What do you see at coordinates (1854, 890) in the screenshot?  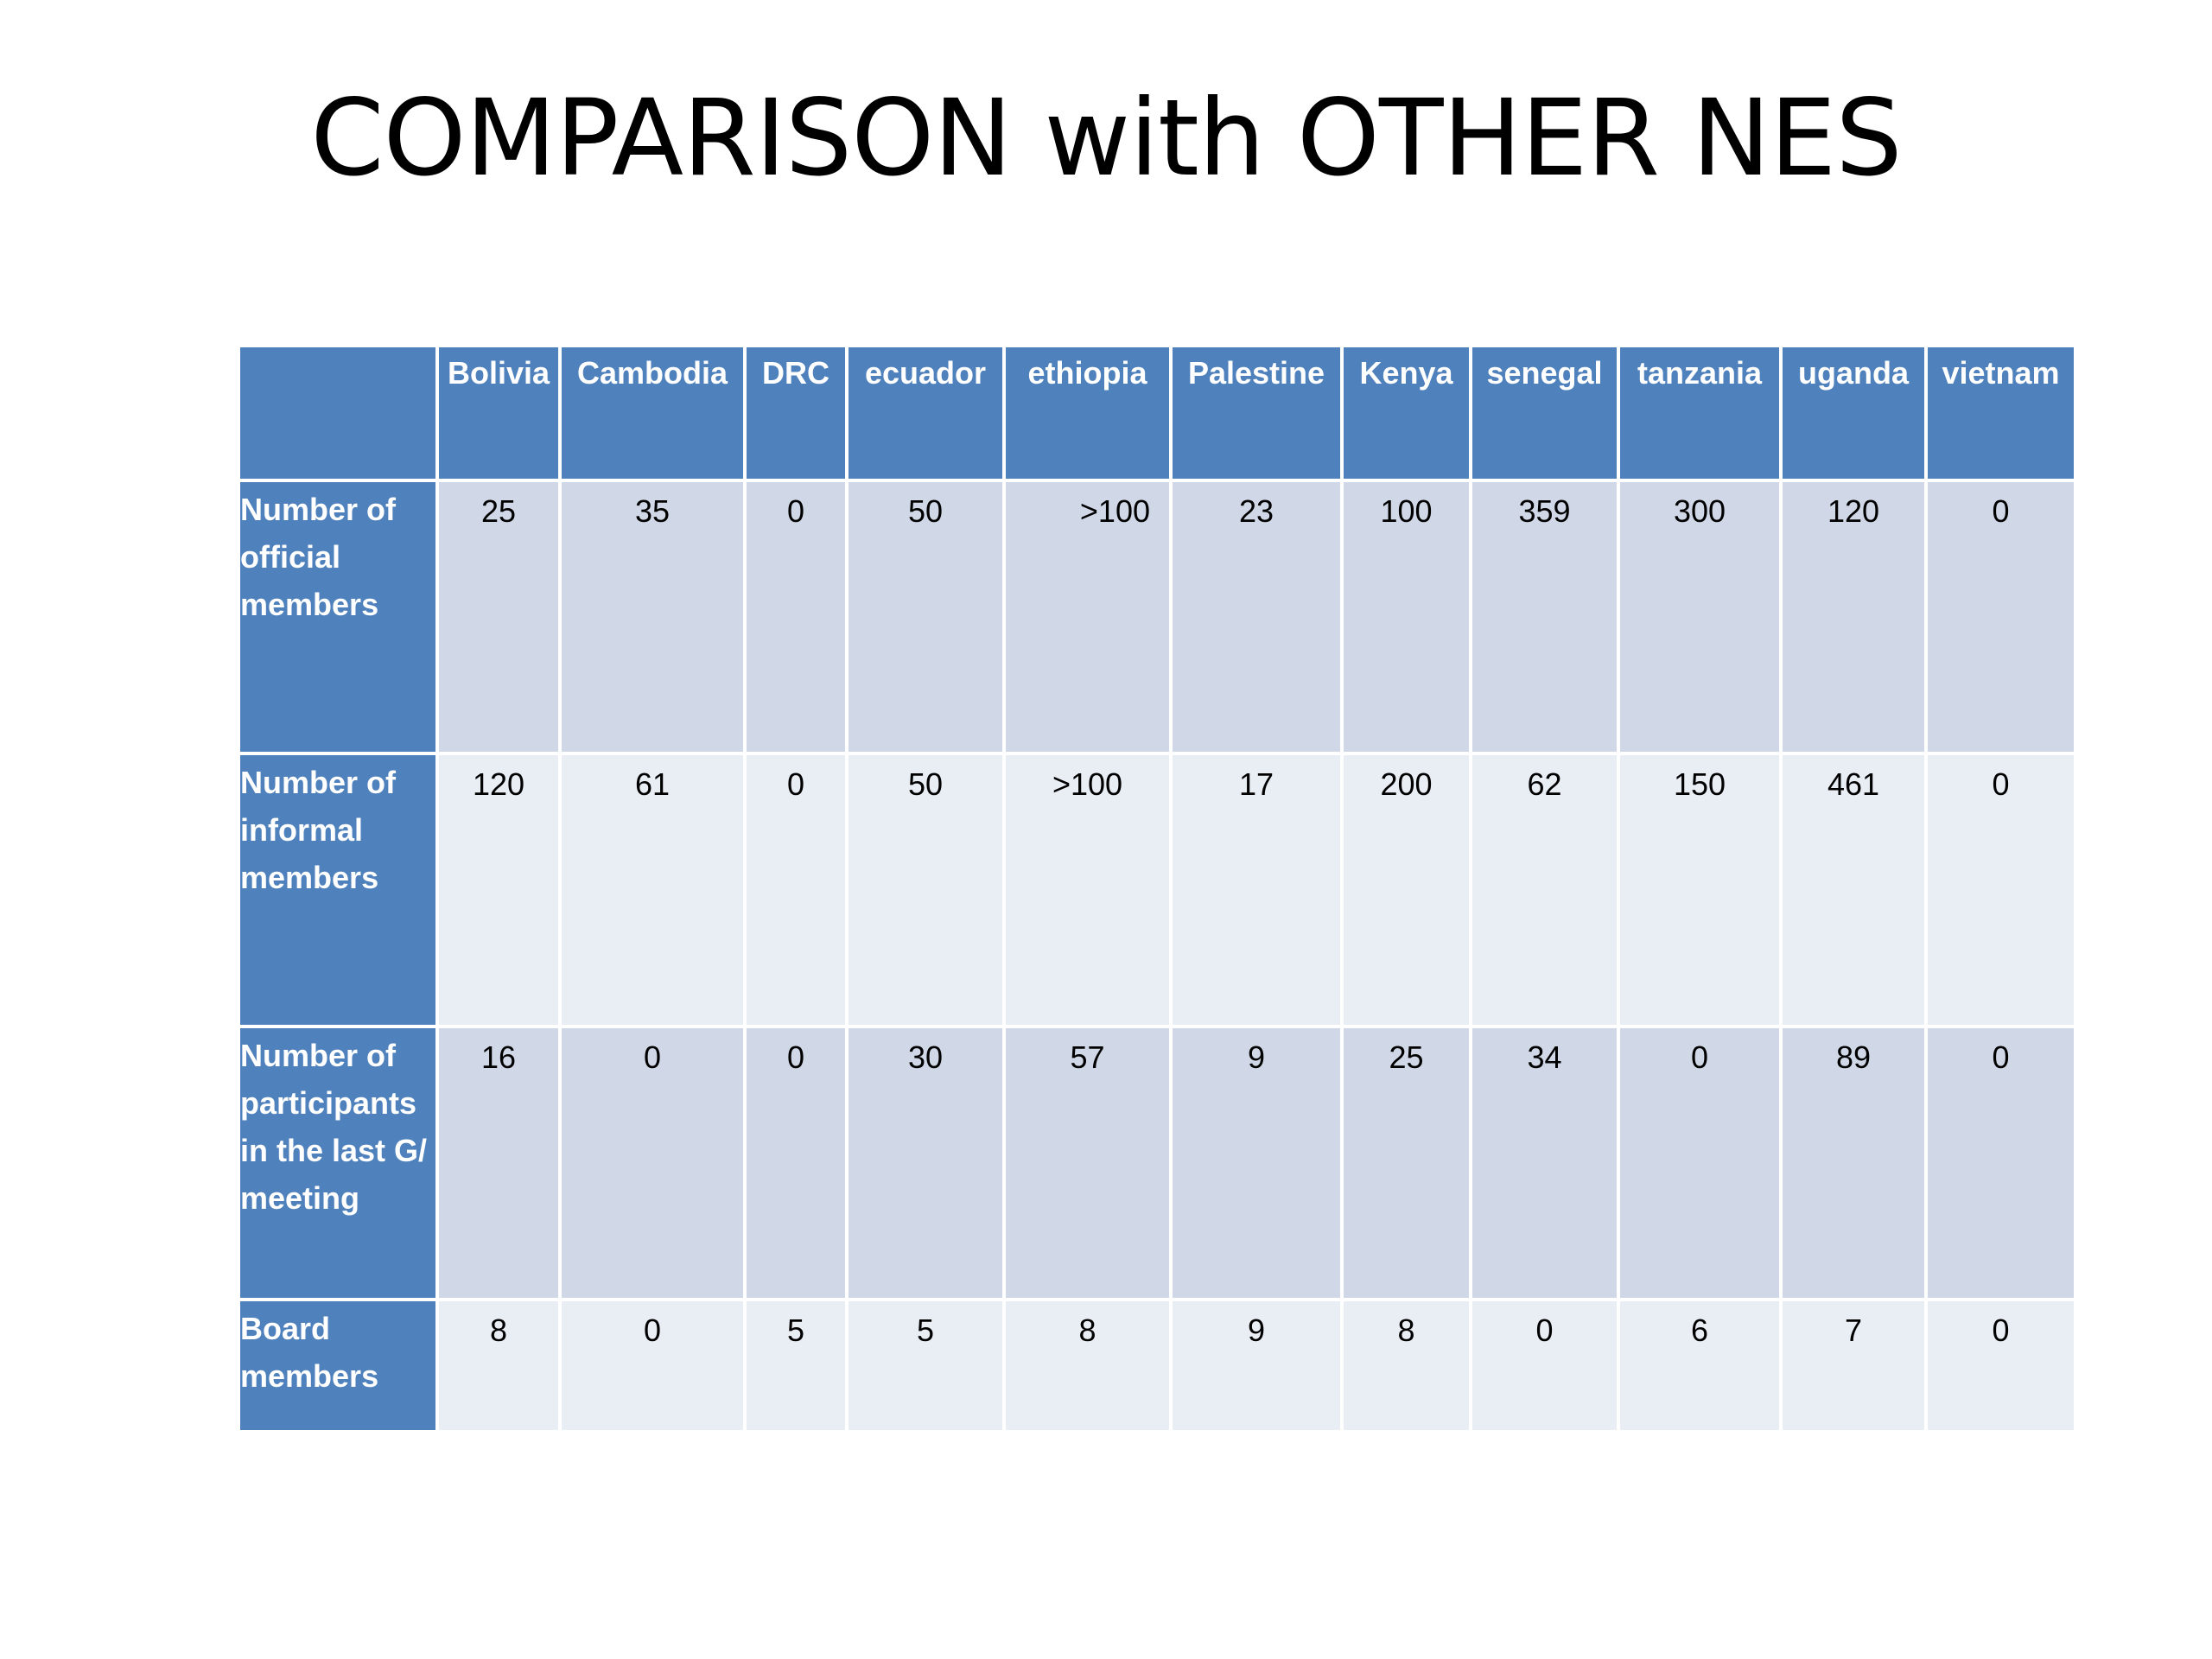 I see `table-cell: 461` at bounding box center [1854, 890].